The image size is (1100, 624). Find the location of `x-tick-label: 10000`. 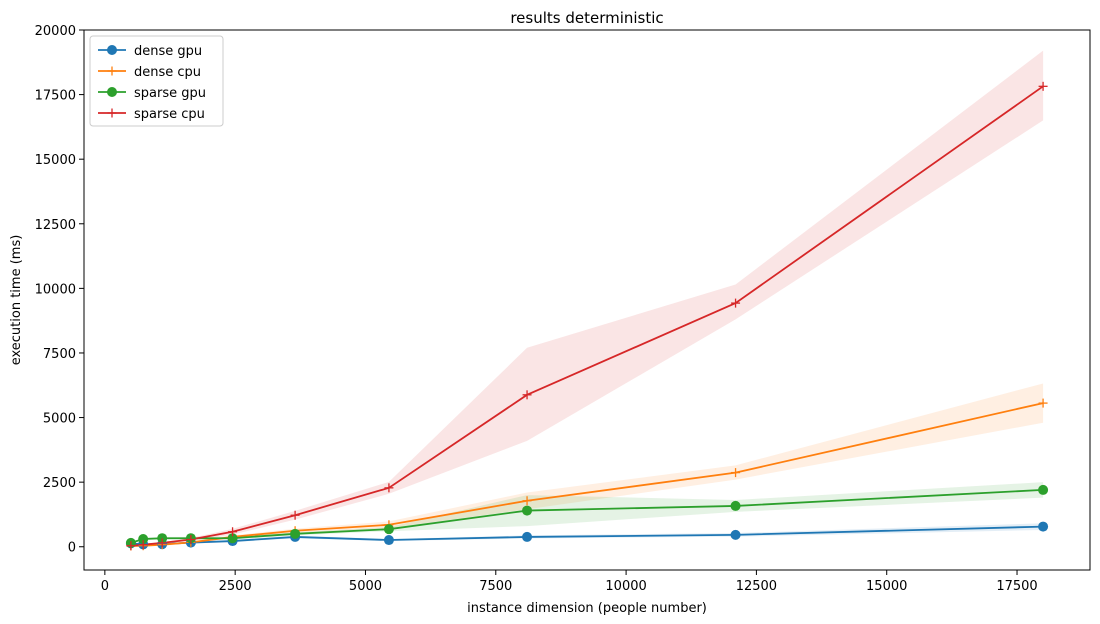

x-tick-label: 10000 is located at coordinates (625, 586).